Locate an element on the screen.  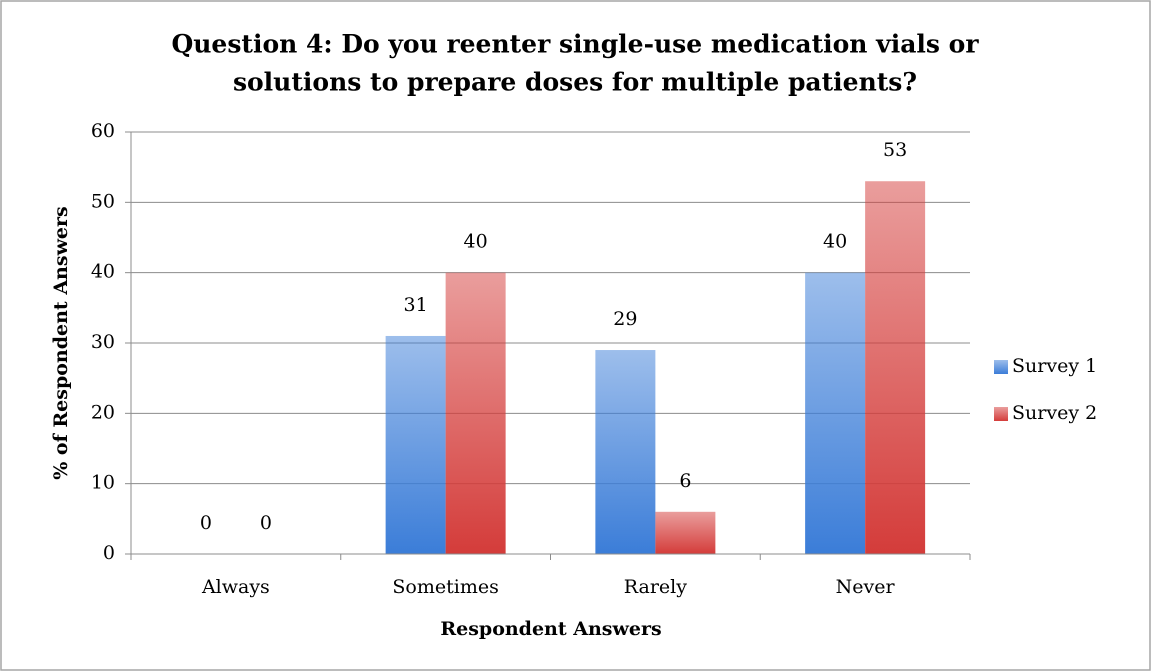
y-tick-label: 60 is located at coordinates (103, 131).